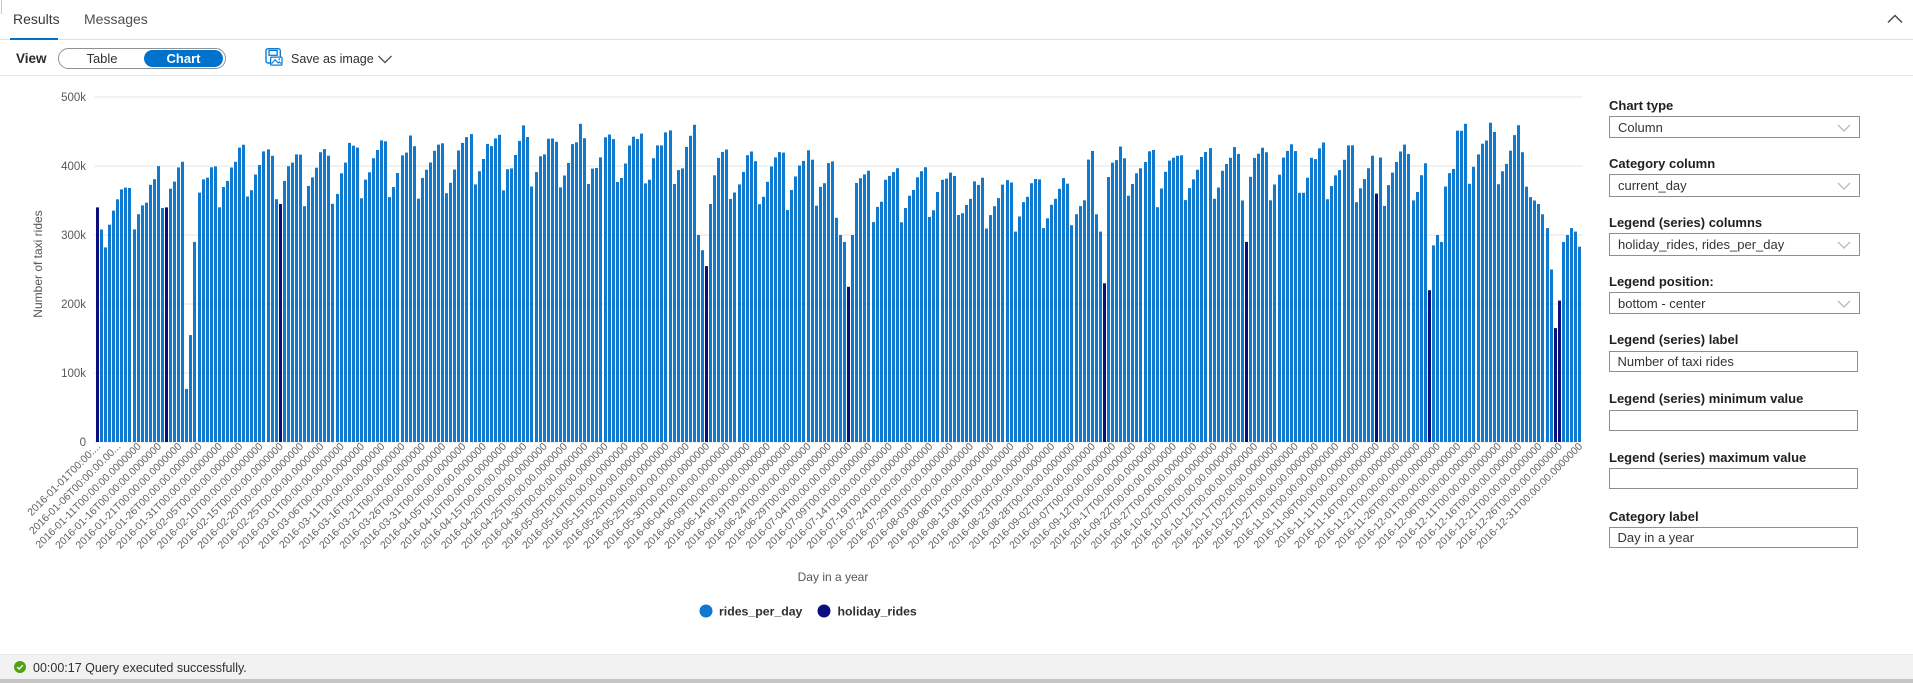  I want to click on svg-text: rides_per_day, so click(761, 612).